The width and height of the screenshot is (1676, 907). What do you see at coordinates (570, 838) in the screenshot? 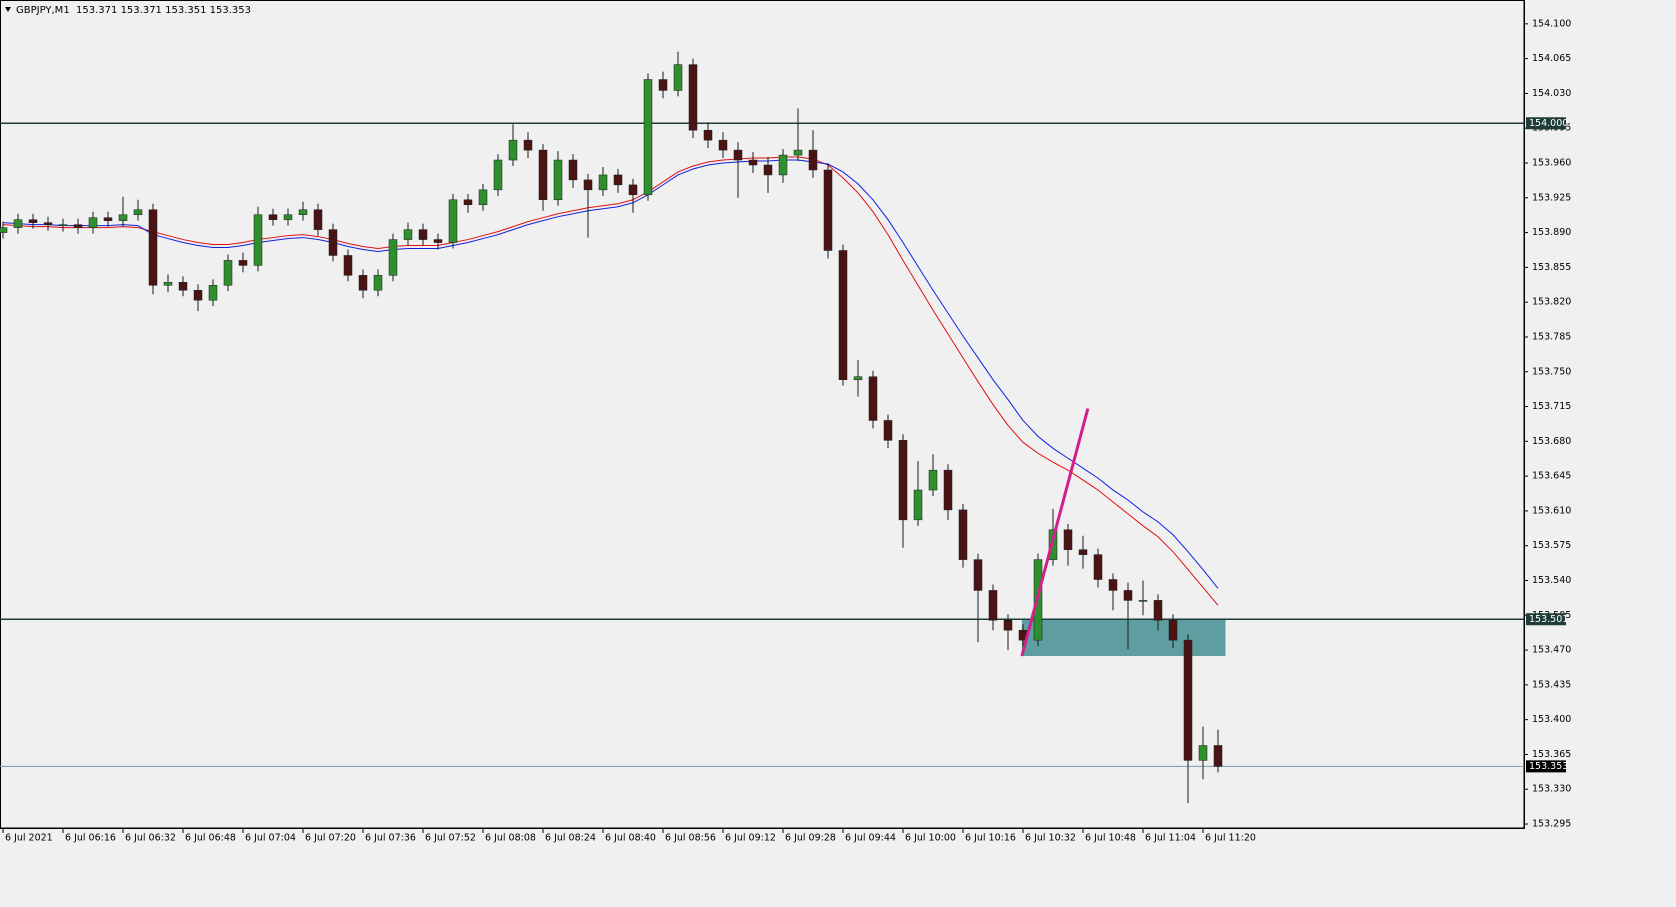
I see `x-tick-label: 6 Jul 08:24` at bounding box center [570, 838].